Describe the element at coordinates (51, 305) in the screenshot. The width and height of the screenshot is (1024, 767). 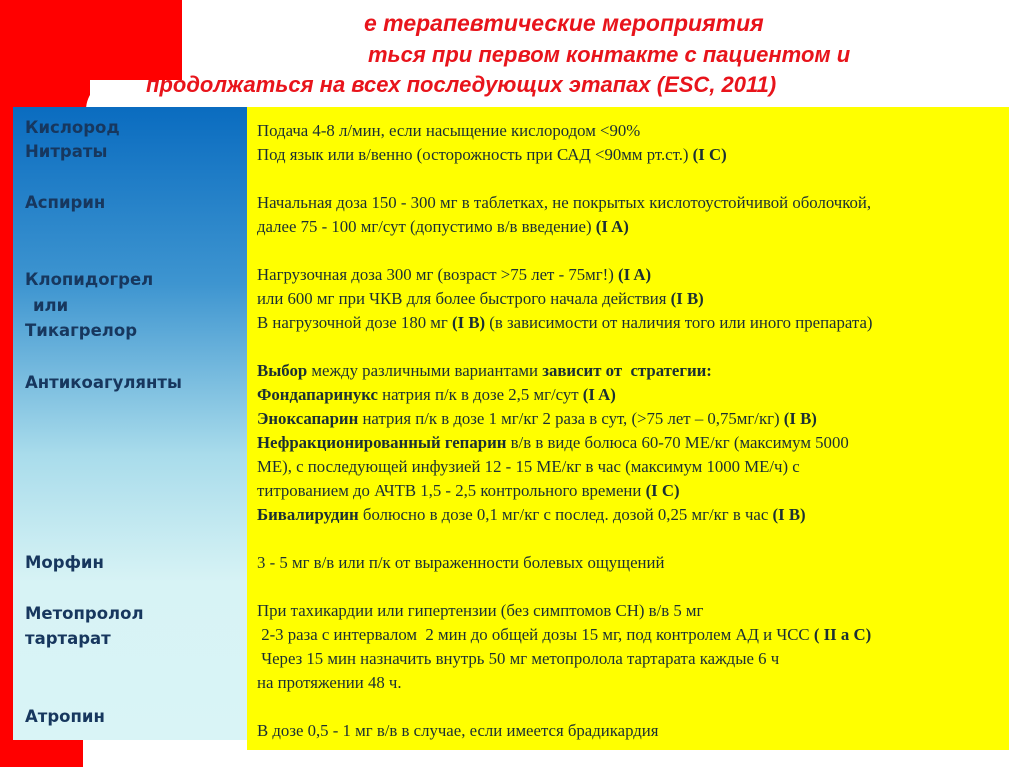
I see `drug-or: или` at that location.